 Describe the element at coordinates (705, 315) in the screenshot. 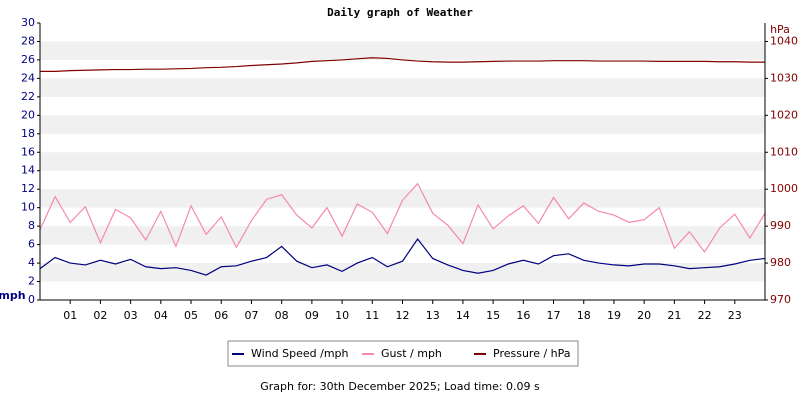

I see `x-tick-label: 22` at that location.